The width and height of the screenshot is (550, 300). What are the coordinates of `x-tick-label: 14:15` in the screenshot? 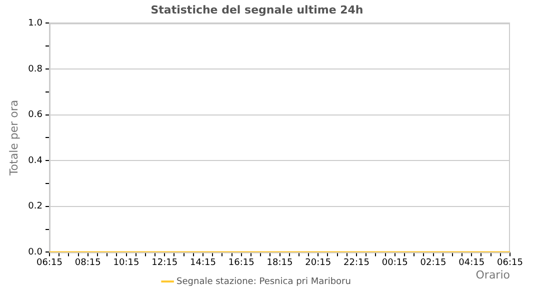 It's located at (203, 263).